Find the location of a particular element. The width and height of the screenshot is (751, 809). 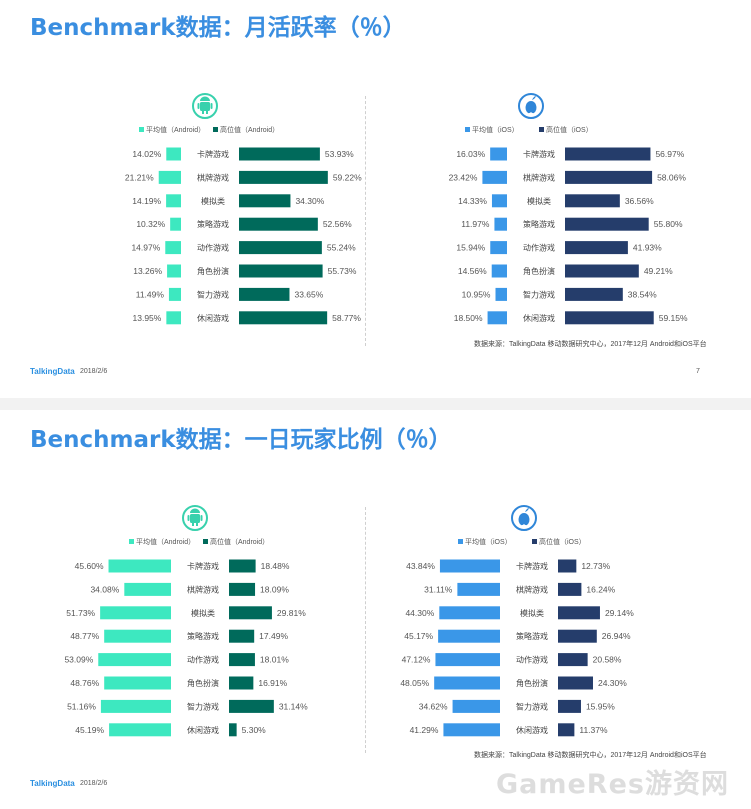

legend-label-top: 高位值（Android） is located at coordinates (239, 541).